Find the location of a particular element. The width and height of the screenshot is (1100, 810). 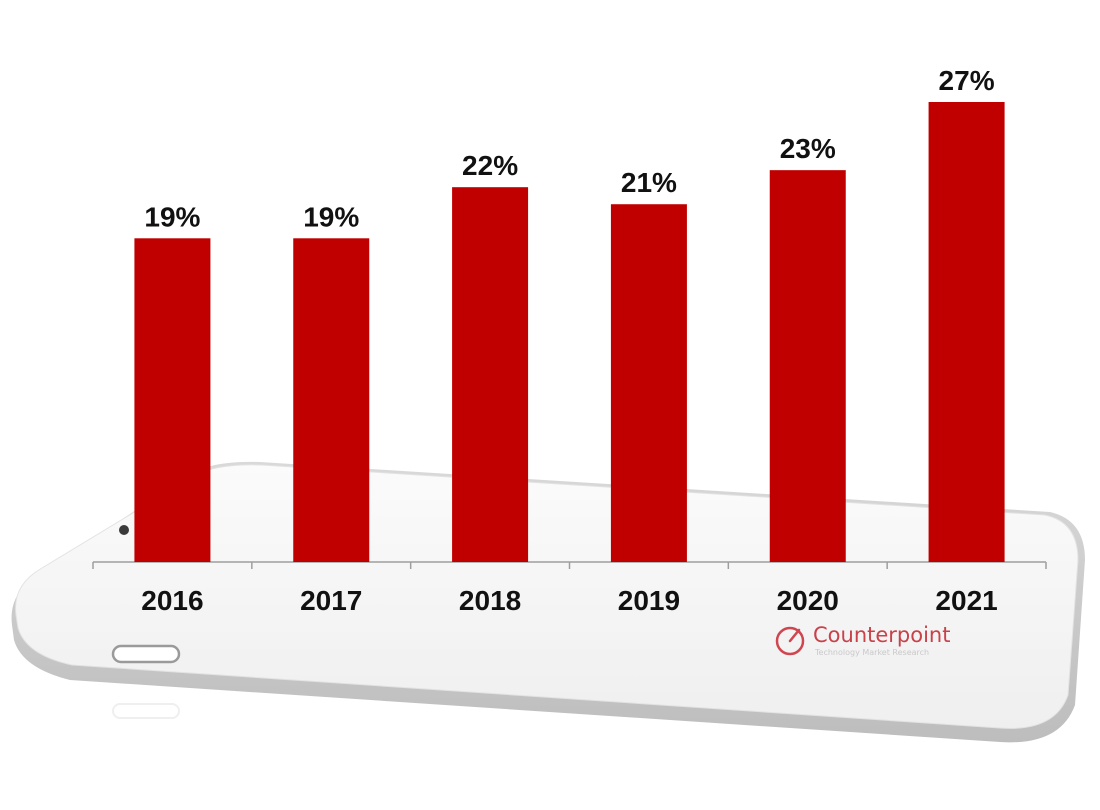

logo-mark-hand is located at coordinates (794, 635).